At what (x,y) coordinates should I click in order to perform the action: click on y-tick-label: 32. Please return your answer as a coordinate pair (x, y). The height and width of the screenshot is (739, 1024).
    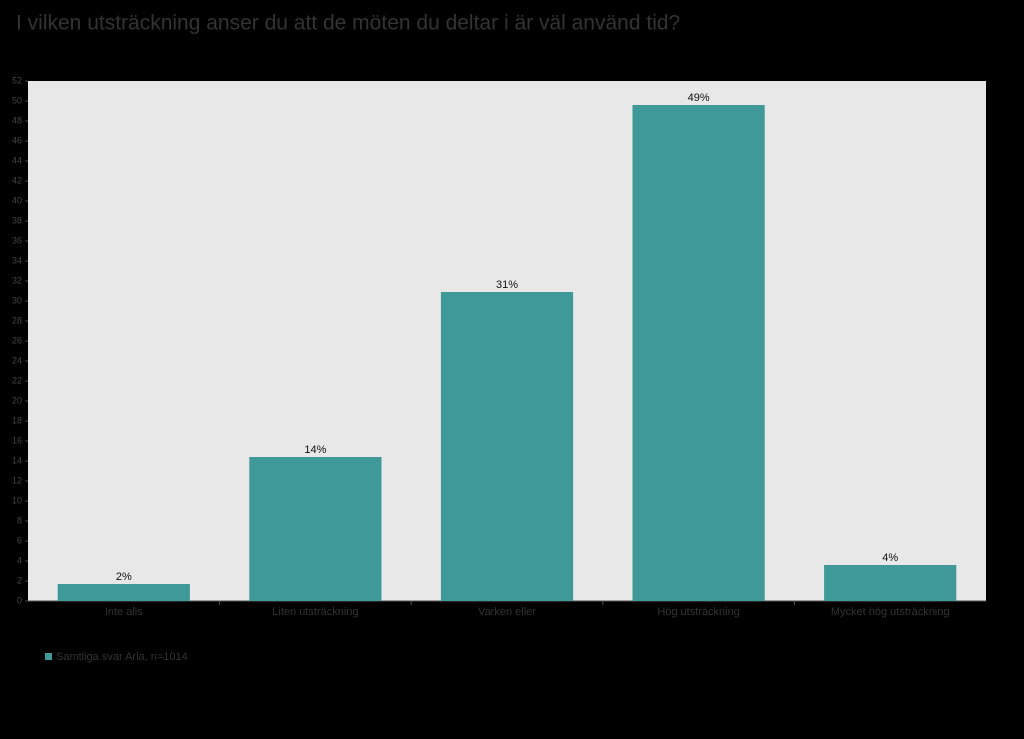
    Looking at the image, I should click on (17, 280).